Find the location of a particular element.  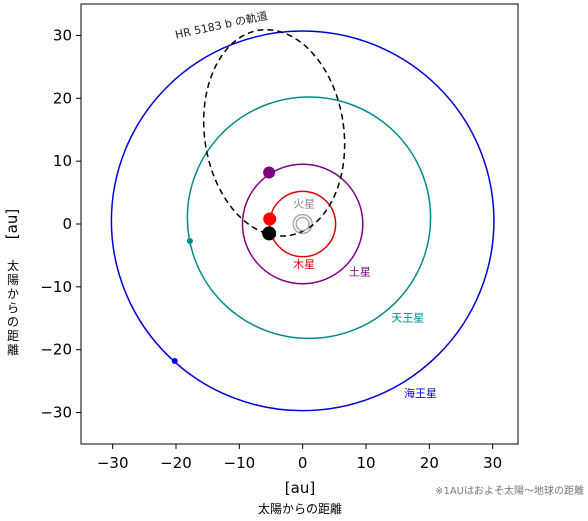

x-axis-ticks: −30 −20 −10 0 10 20 30 is located at coordinates (299, 458).